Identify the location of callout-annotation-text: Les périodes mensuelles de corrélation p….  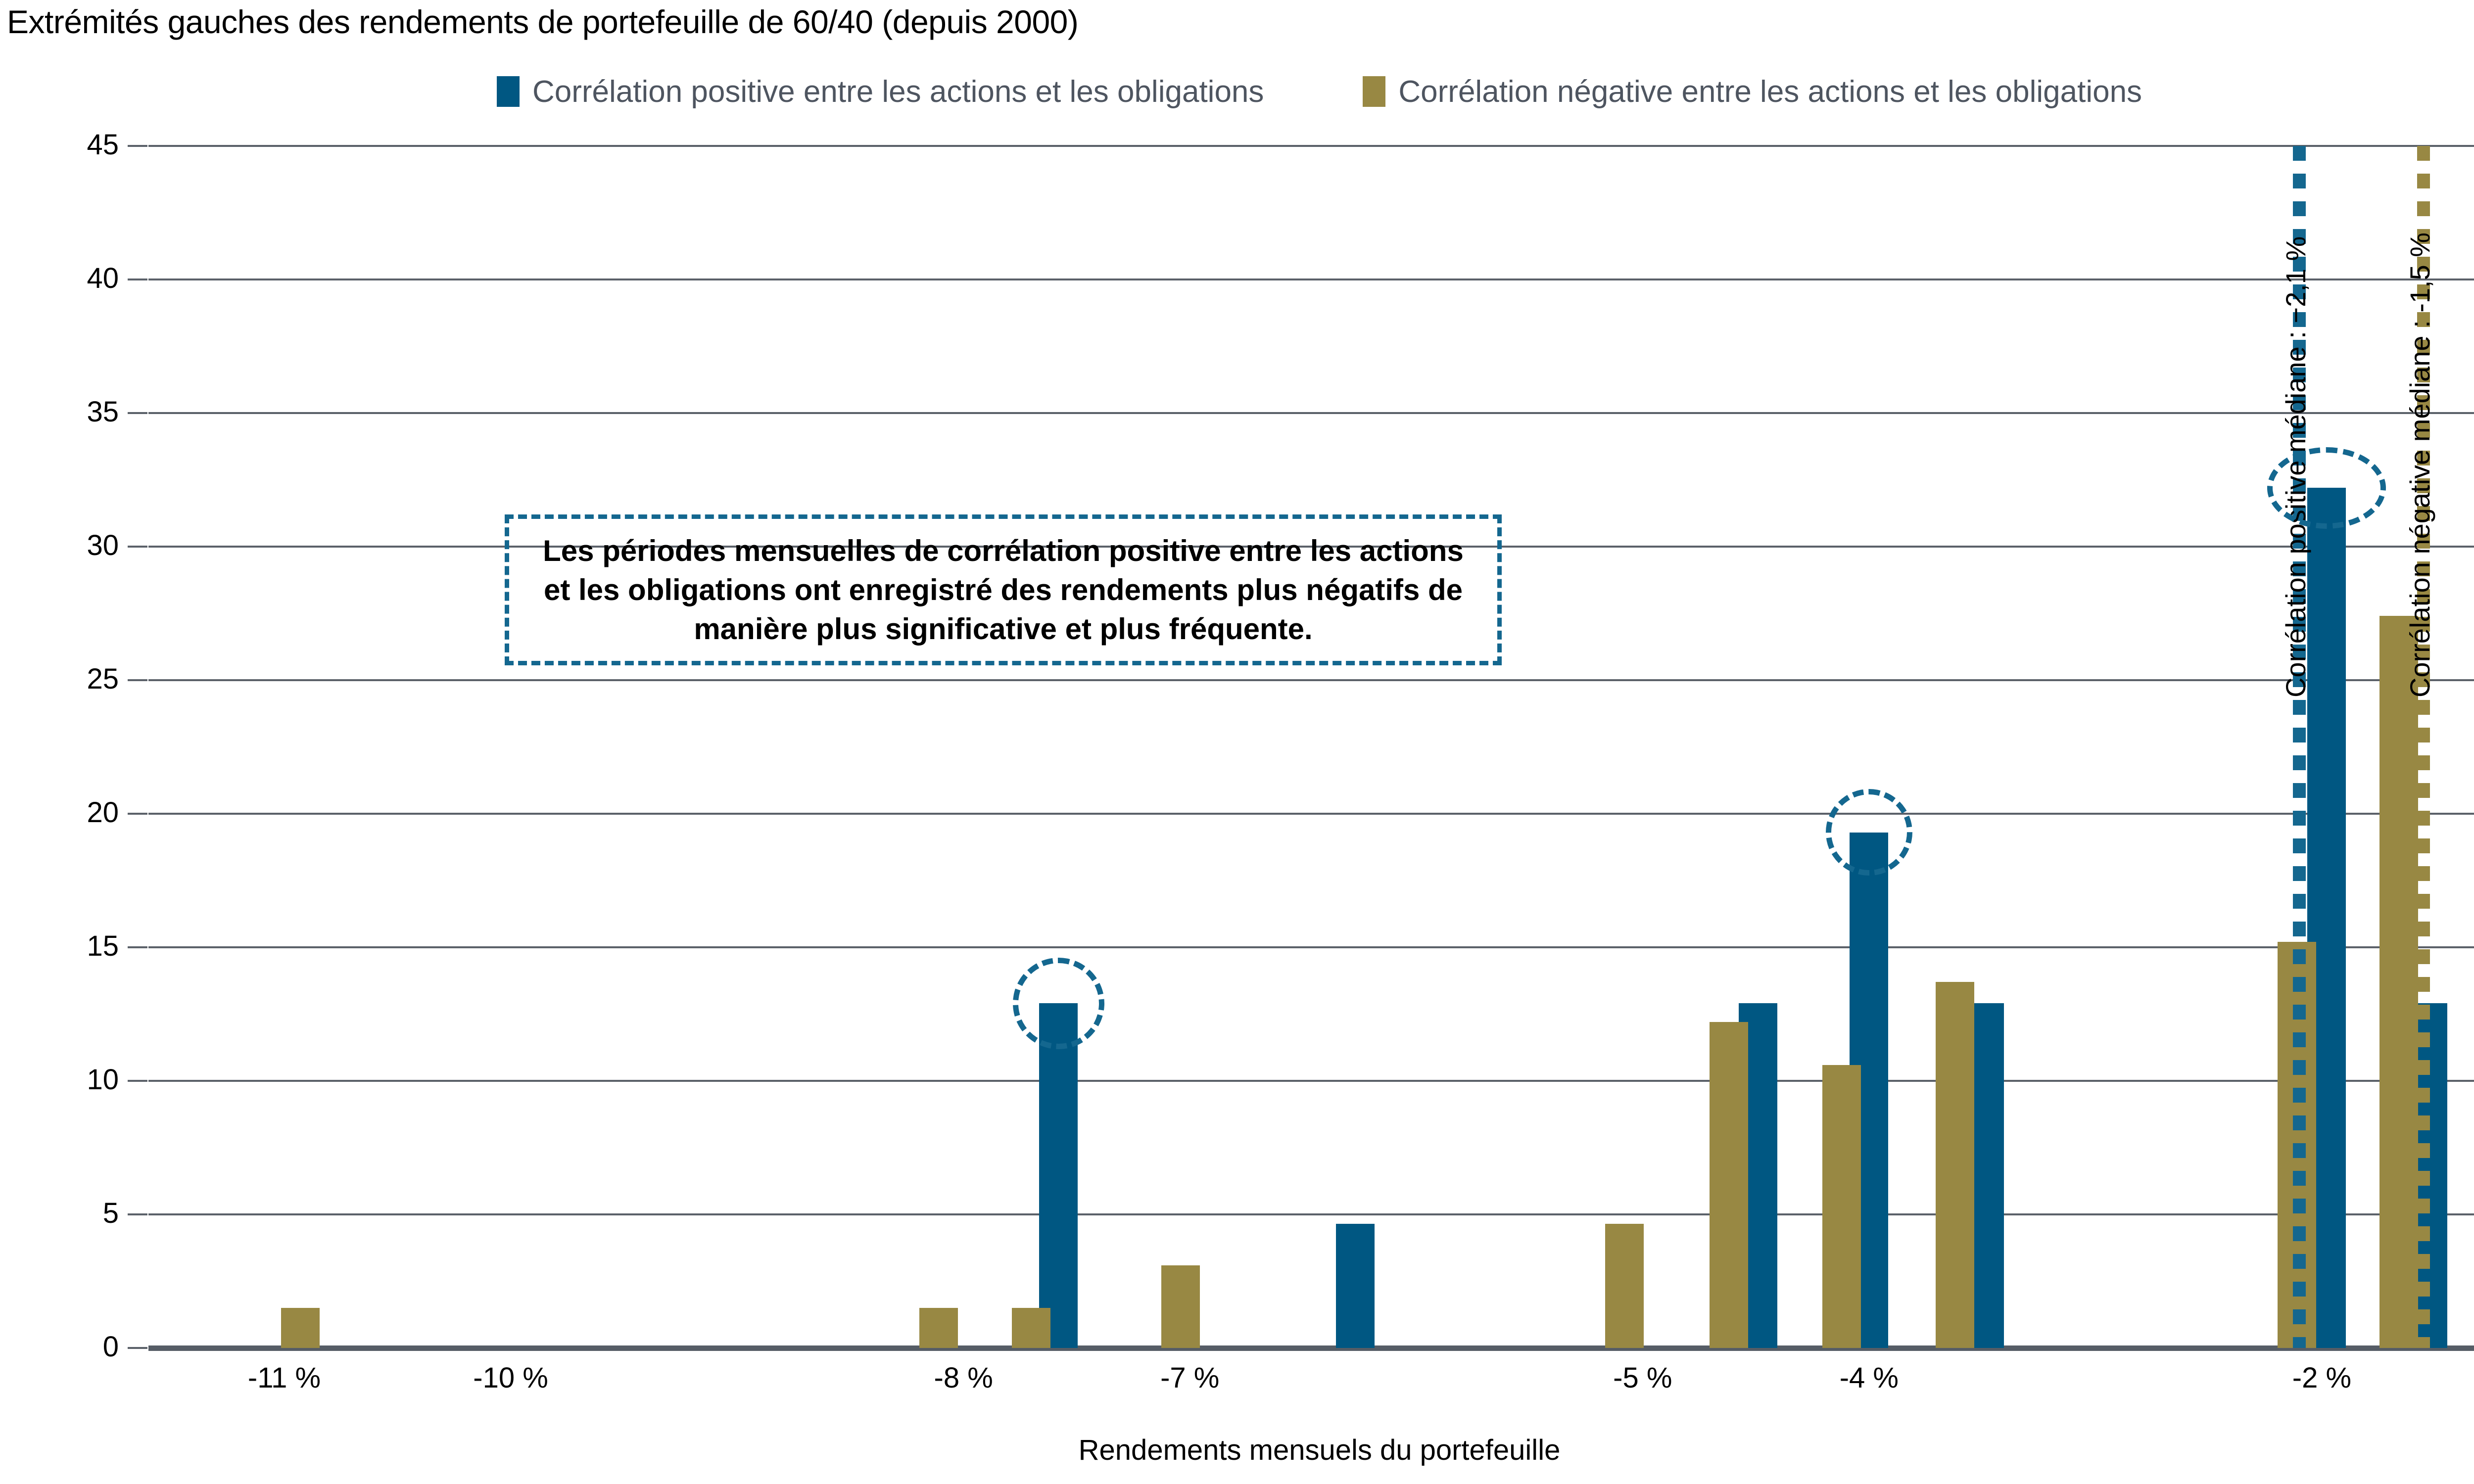
(1004, 590).